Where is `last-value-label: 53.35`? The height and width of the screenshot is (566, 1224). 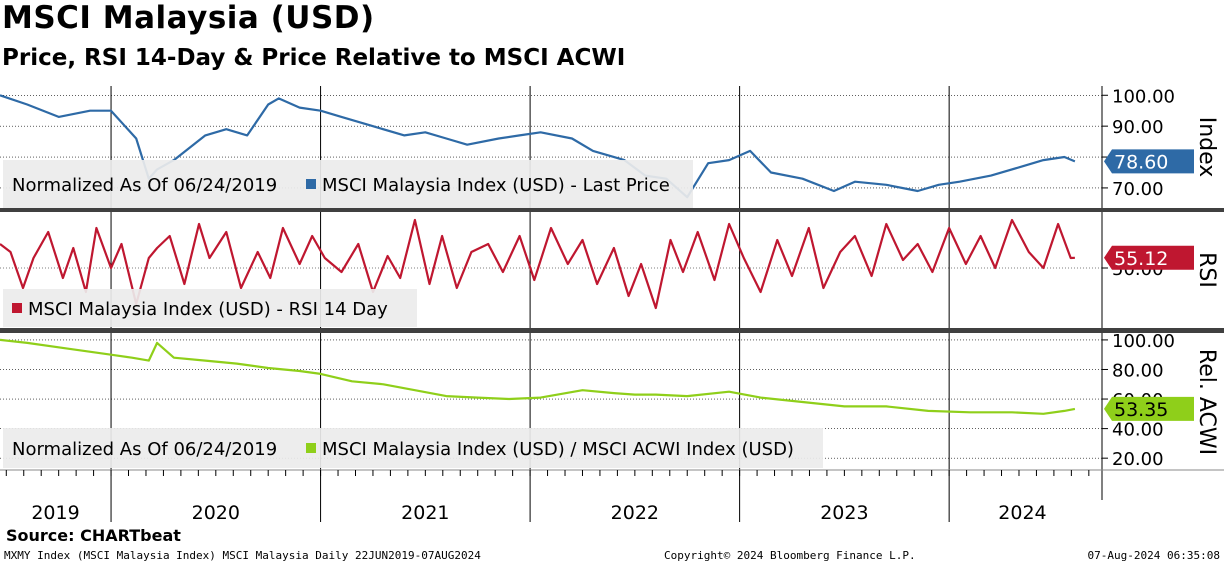
last-value-label: 53.35 is located at coordinates (1141, 410).